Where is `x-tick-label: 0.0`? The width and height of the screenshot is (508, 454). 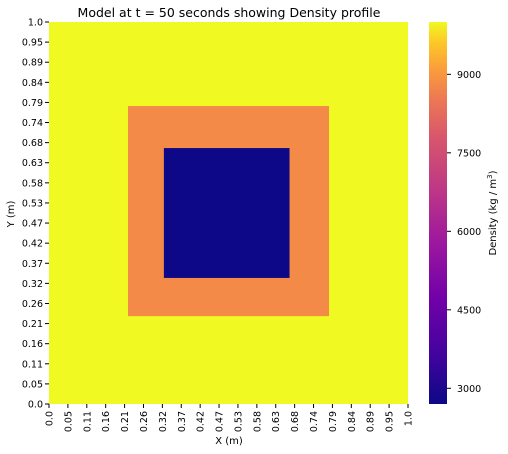 x-tick-label: 0.0 is located at coordinates (50, 418).